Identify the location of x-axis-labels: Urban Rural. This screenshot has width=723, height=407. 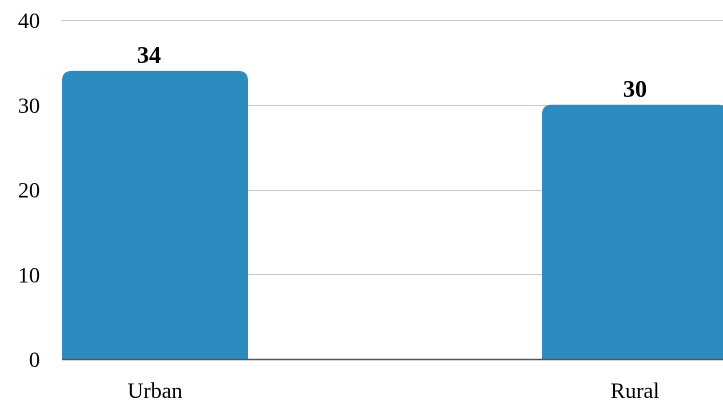
(394, 390).